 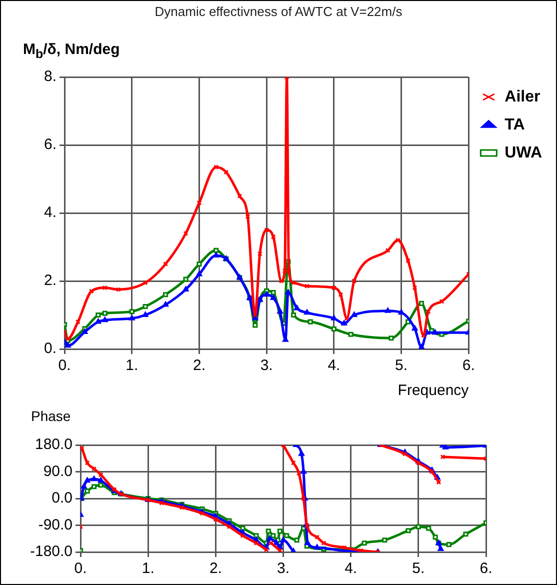 What do you see at coordinates (51, 551) in the screenshot?
I see `y-tick-label: -180.0` at bounding box center [51, 551].